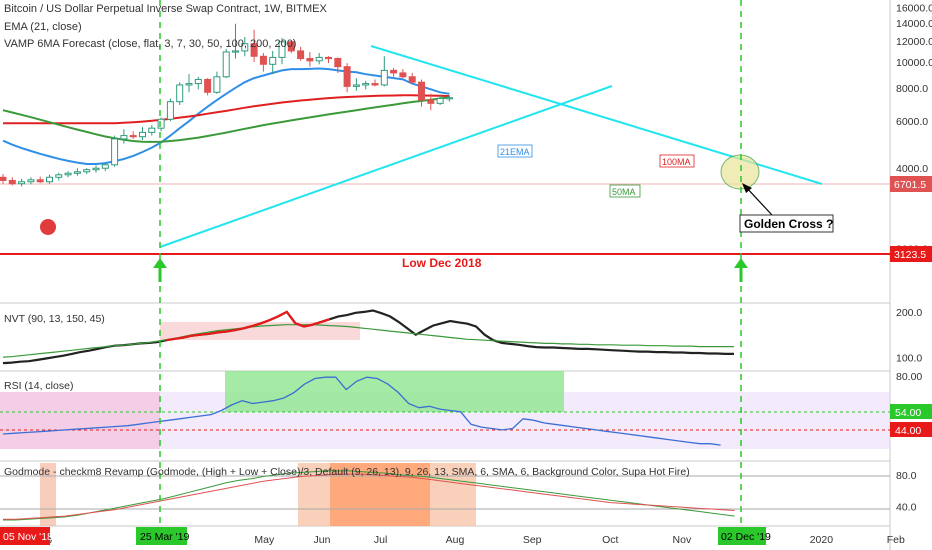 Image resolution: width=932 pixels, height=550 pixels. I want to click on label-100ma: 100MA, so click(676, 162).